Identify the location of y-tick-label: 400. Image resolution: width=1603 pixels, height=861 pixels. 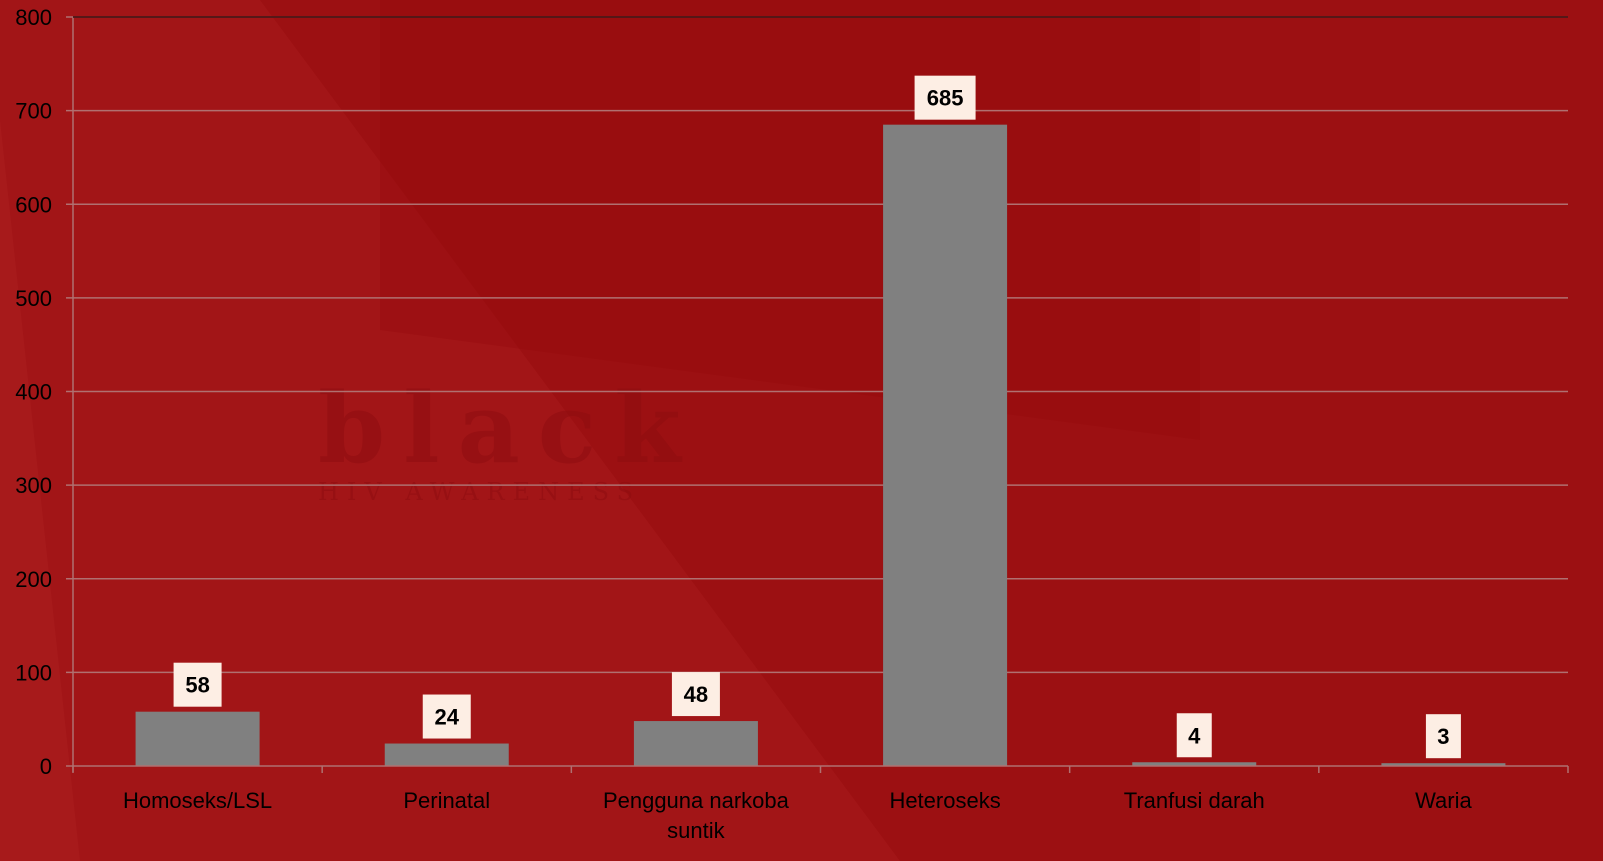
(33, 392).